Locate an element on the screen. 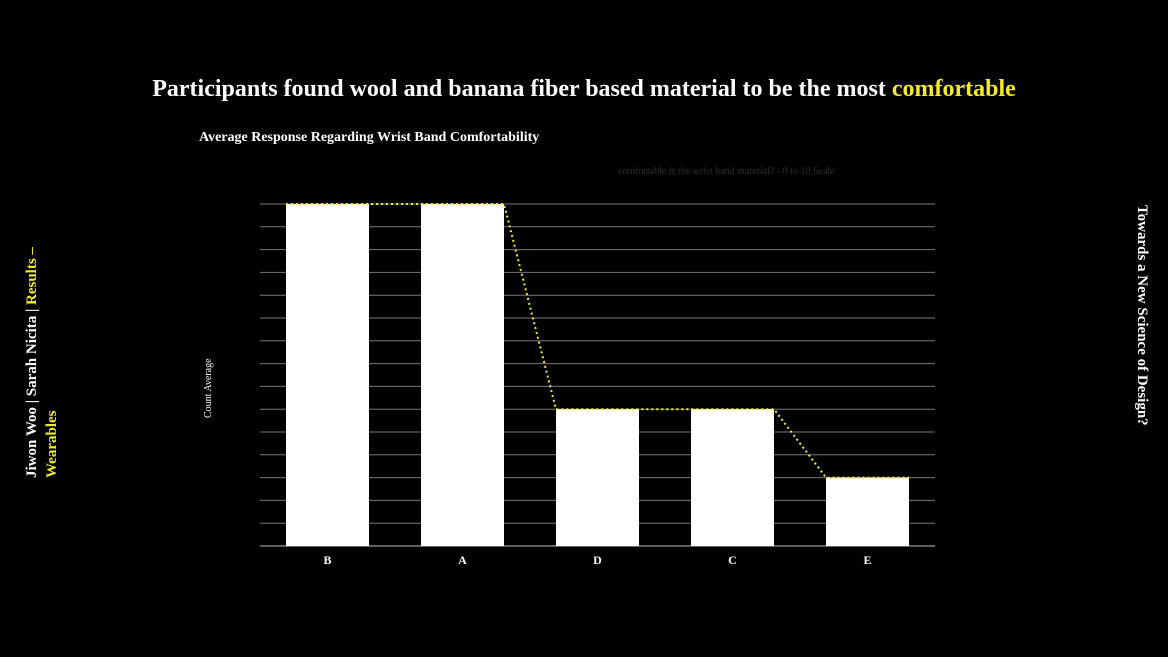 This screenshot has height=657, width=1168. bar-B is located at coordinates (327, 375).